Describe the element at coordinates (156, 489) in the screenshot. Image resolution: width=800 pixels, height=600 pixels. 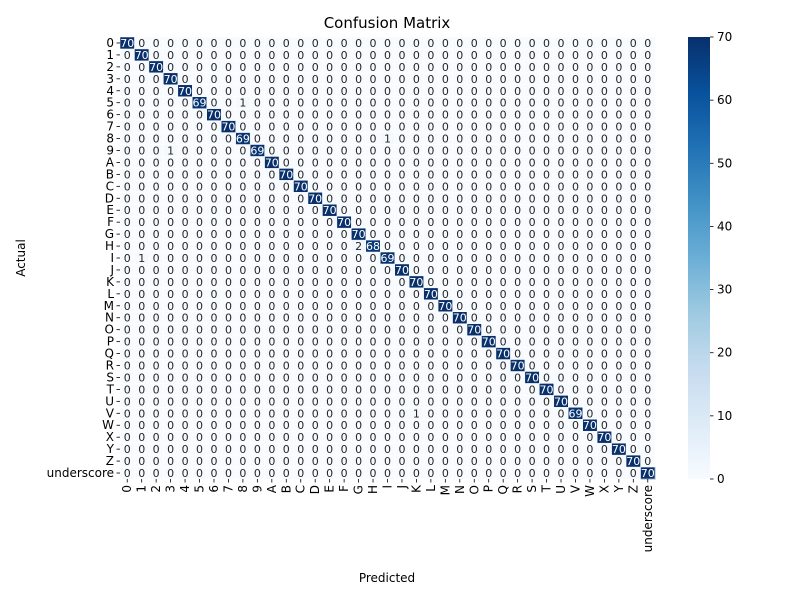
I see `x-tick-label: 2` at that location.